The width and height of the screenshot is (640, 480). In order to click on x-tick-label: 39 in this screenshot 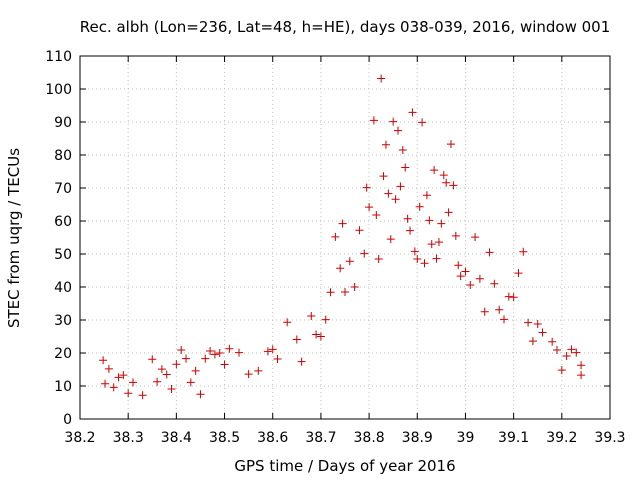, I will do `click(466, 438)`.